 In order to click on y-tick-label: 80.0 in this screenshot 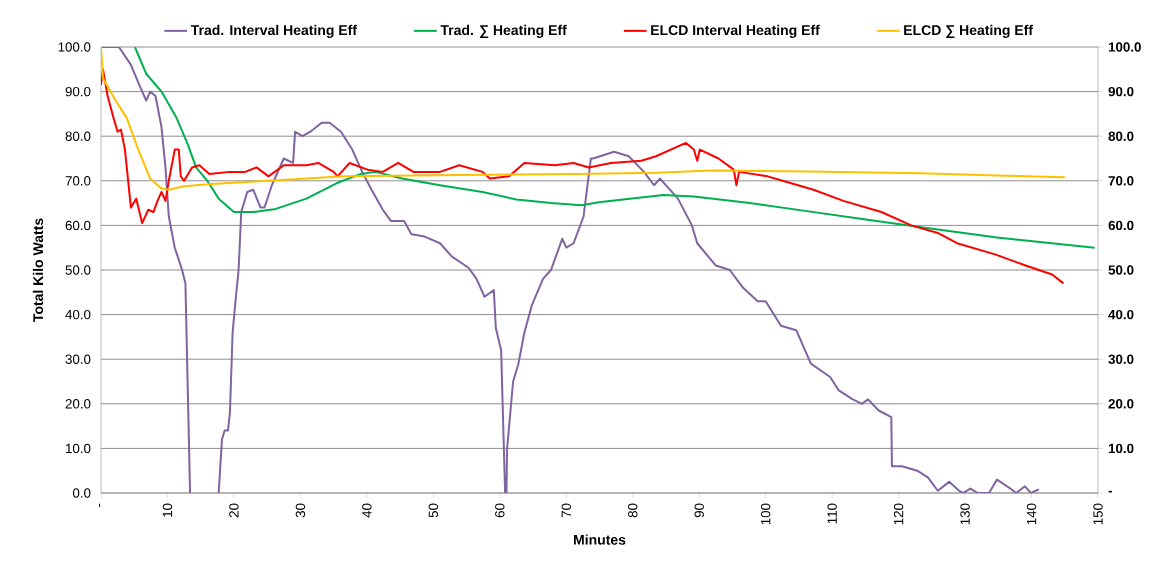, I will do `click(78, 136)`.